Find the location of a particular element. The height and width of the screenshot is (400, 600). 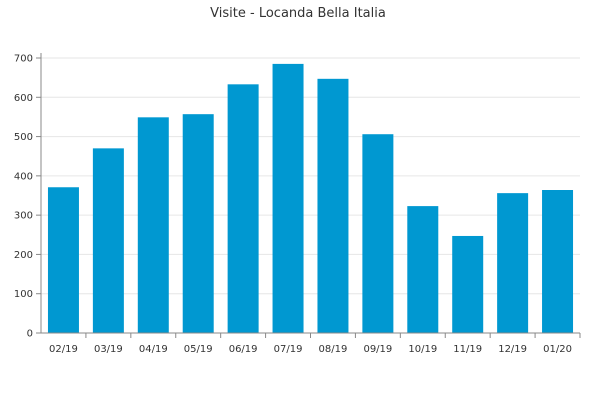

x-tick-label: 11/19 is located at coordinates (467, 349).